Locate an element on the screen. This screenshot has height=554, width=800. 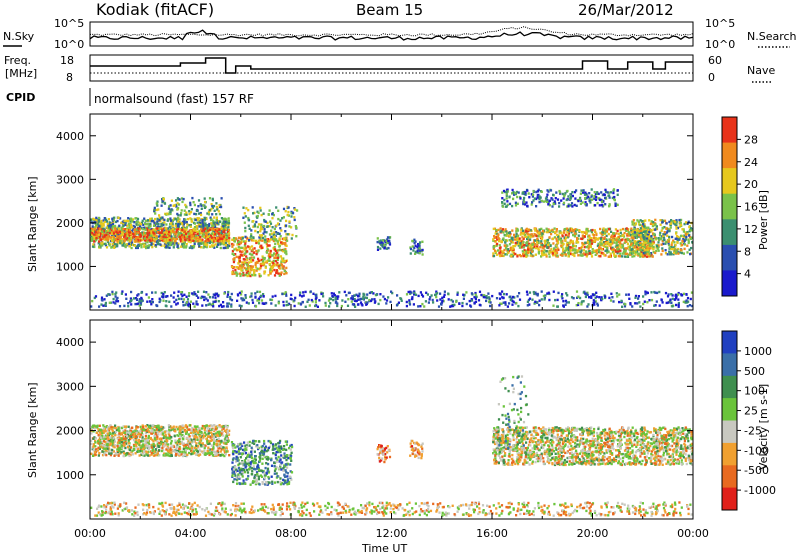
nsky-tick-top: 10^5 is located at coordinates (69, 23).